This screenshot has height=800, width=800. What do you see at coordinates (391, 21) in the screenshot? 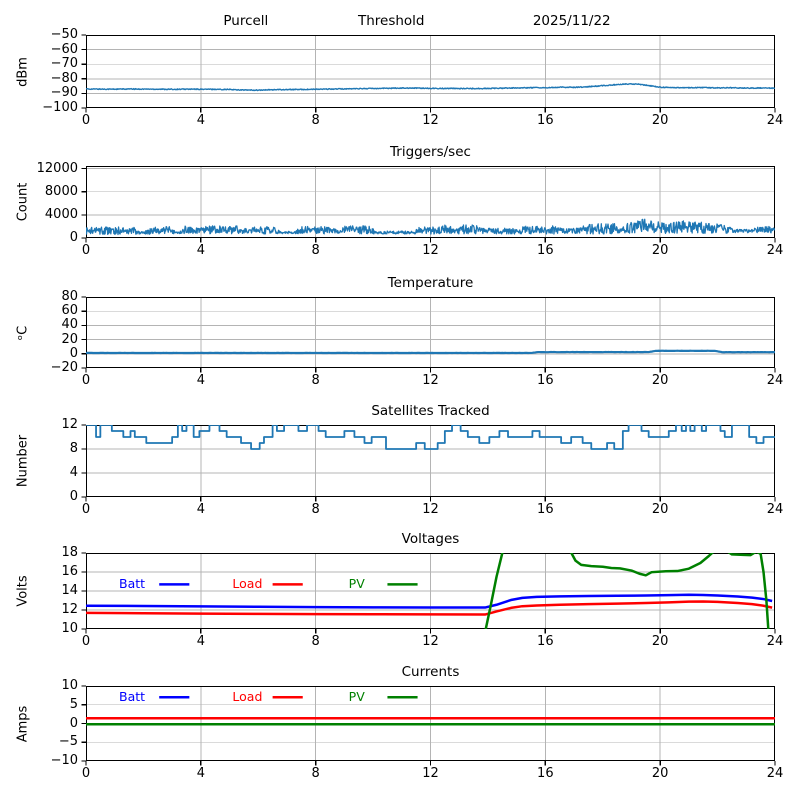
I see `chart-title-part-1: Threshold` at bounding box center [391, 21].